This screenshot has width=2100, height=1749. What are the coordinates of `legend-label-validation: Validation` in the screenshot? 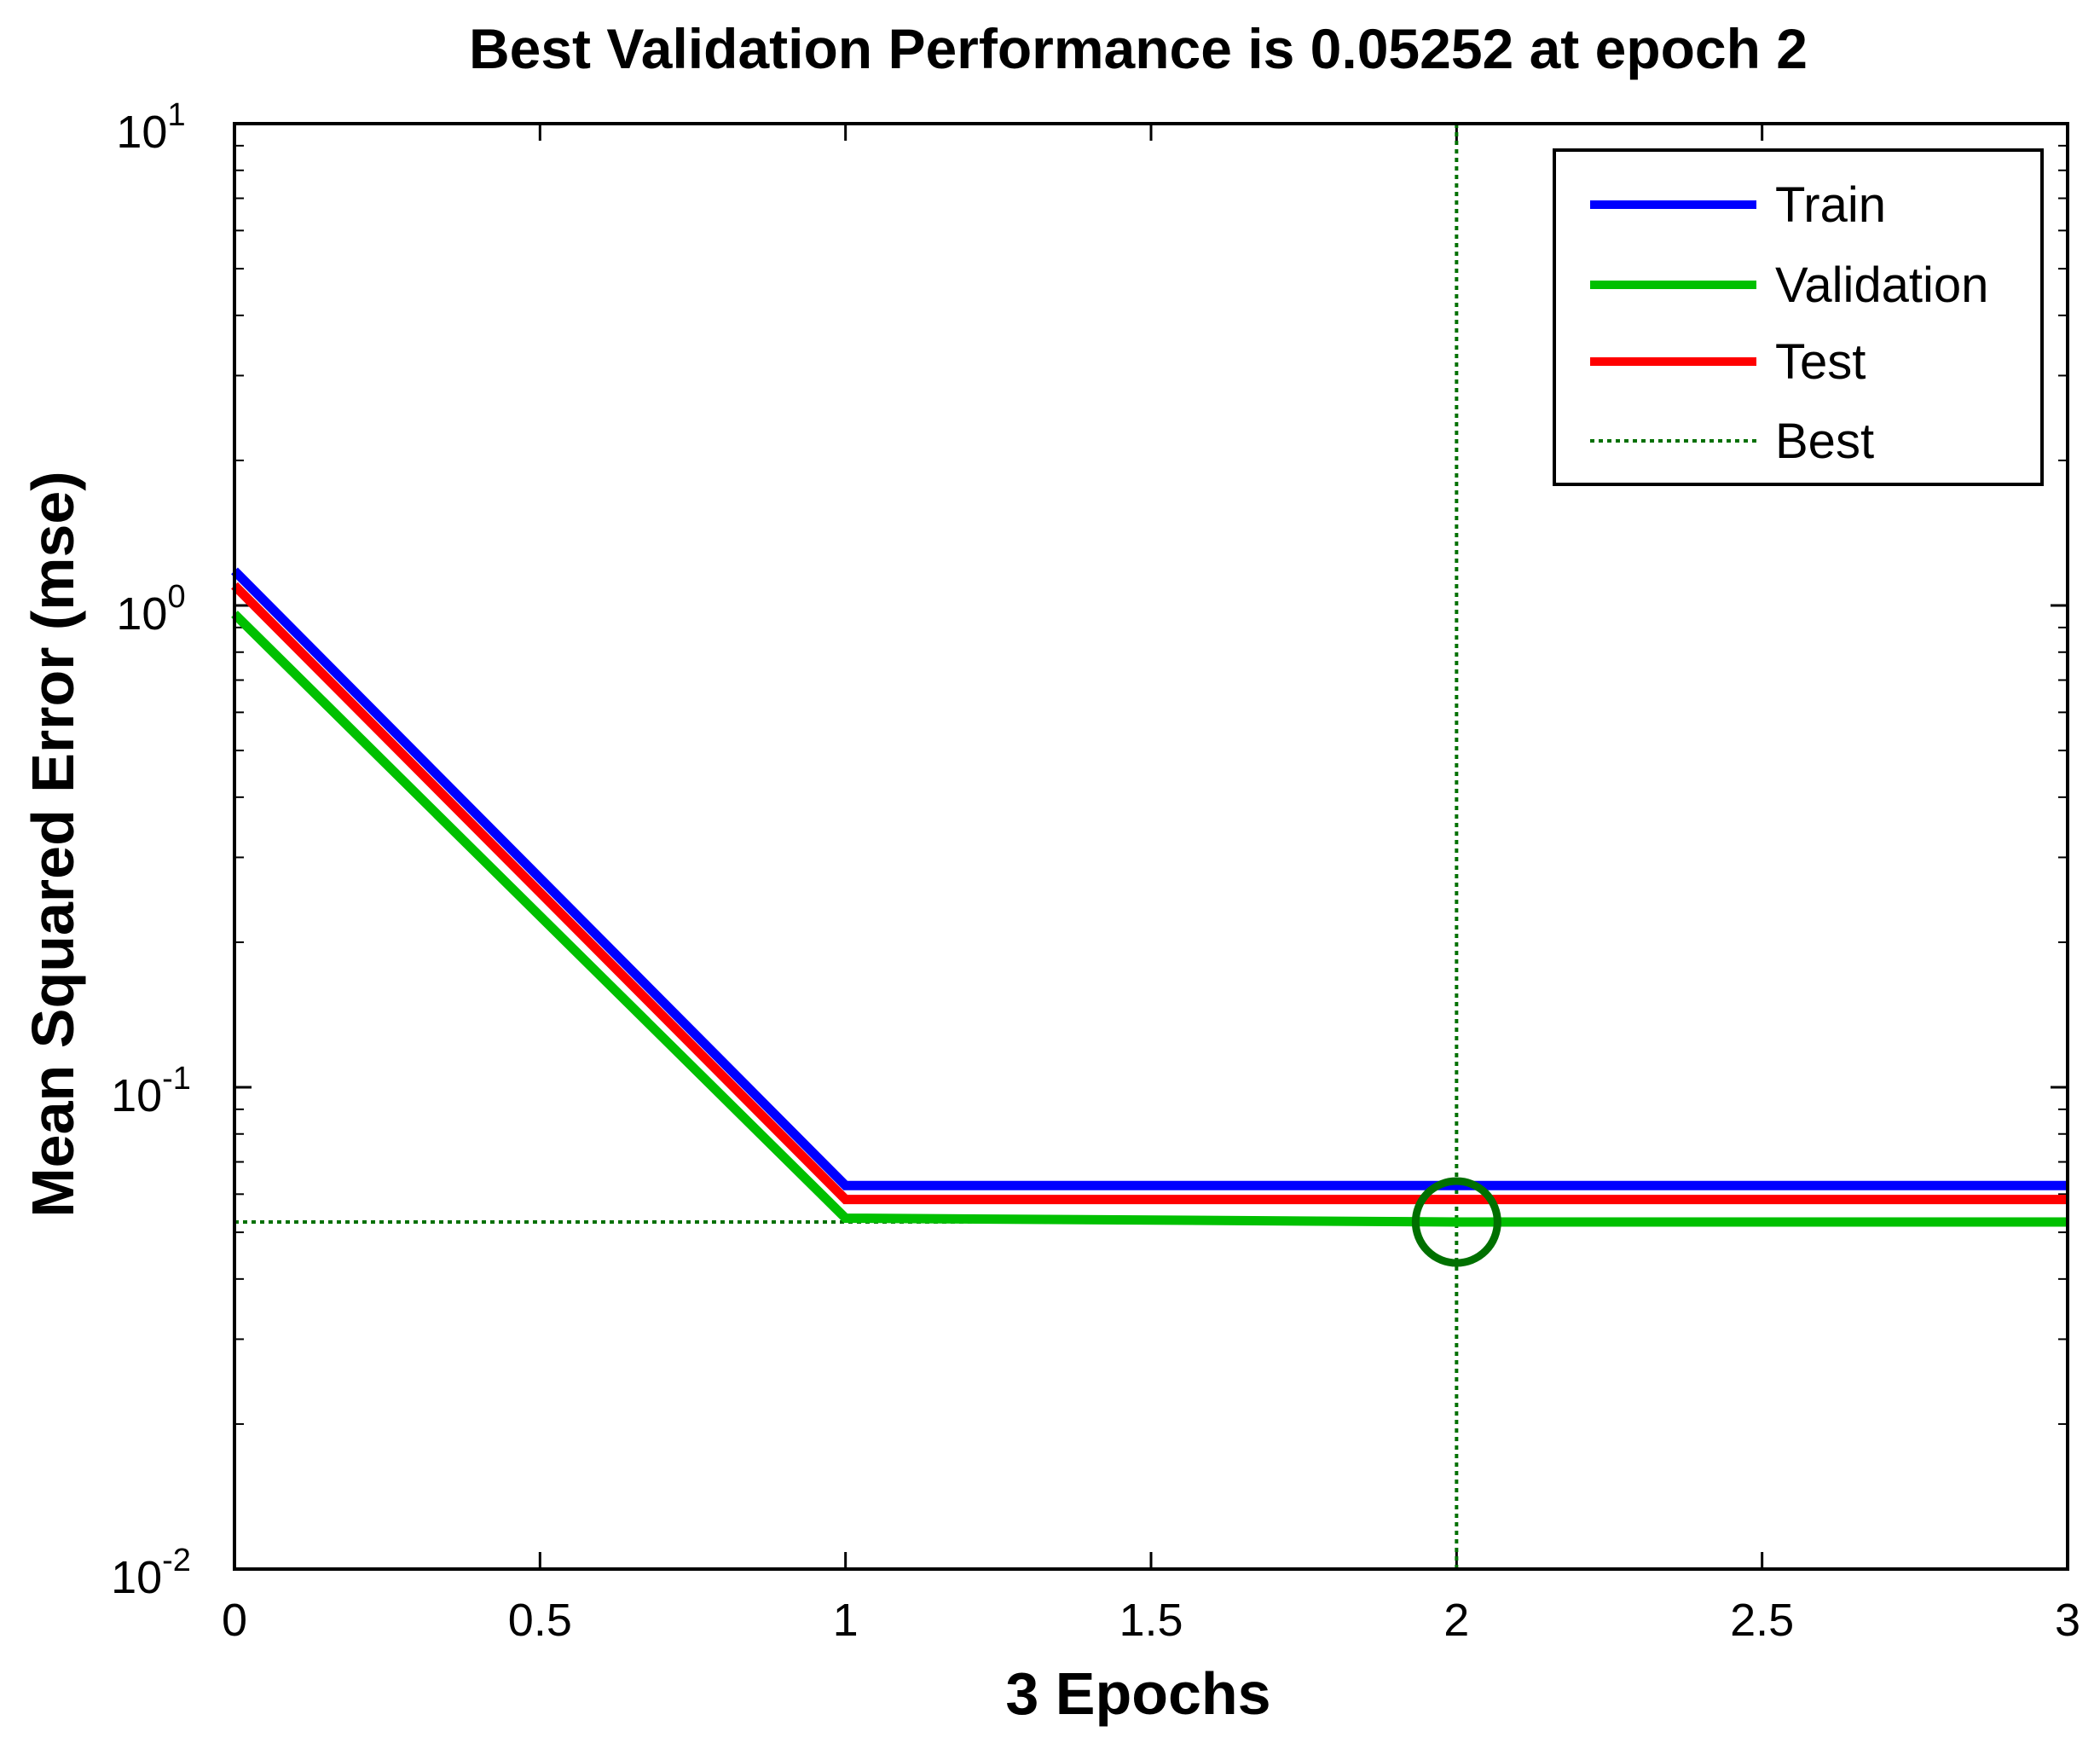 It's located at (1881, 285).